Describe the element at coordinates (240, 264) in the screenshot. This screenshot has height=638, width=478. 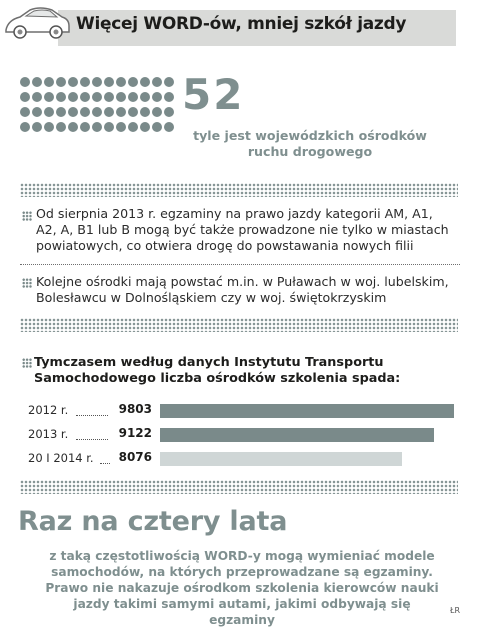
I see `divider` at that location.